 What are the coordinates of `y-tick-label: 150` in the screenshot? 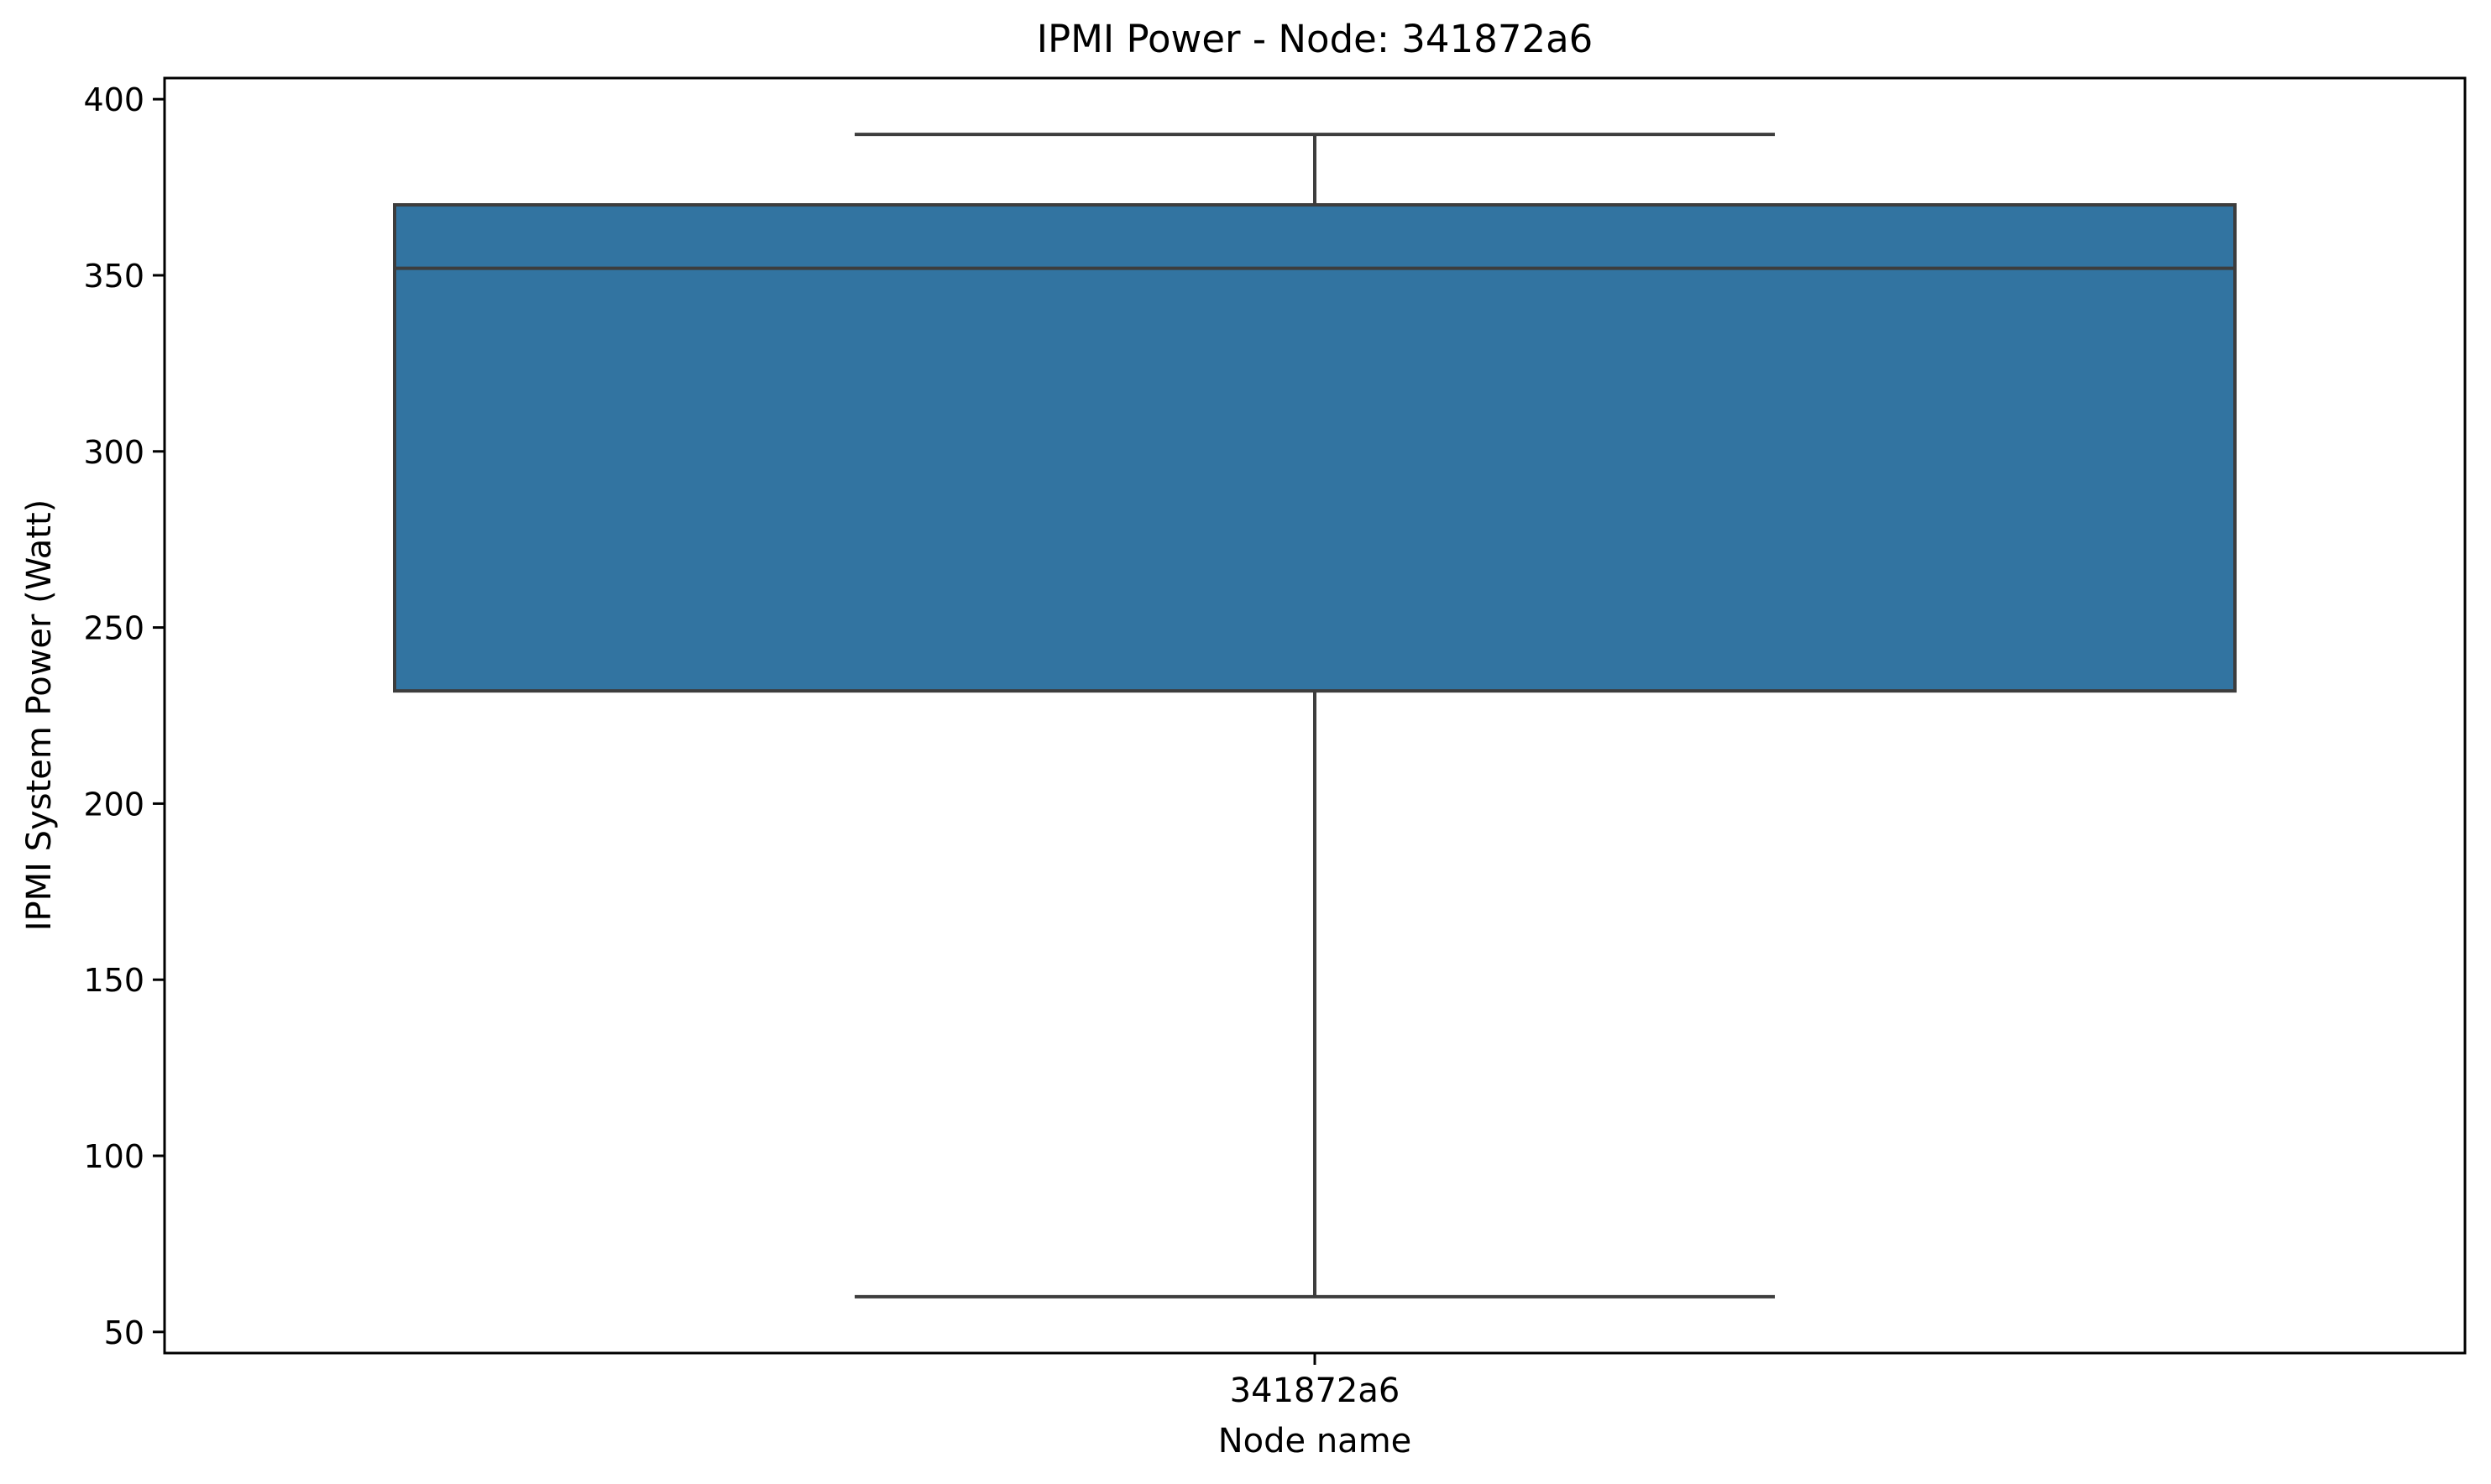 It's located at (113, 980).